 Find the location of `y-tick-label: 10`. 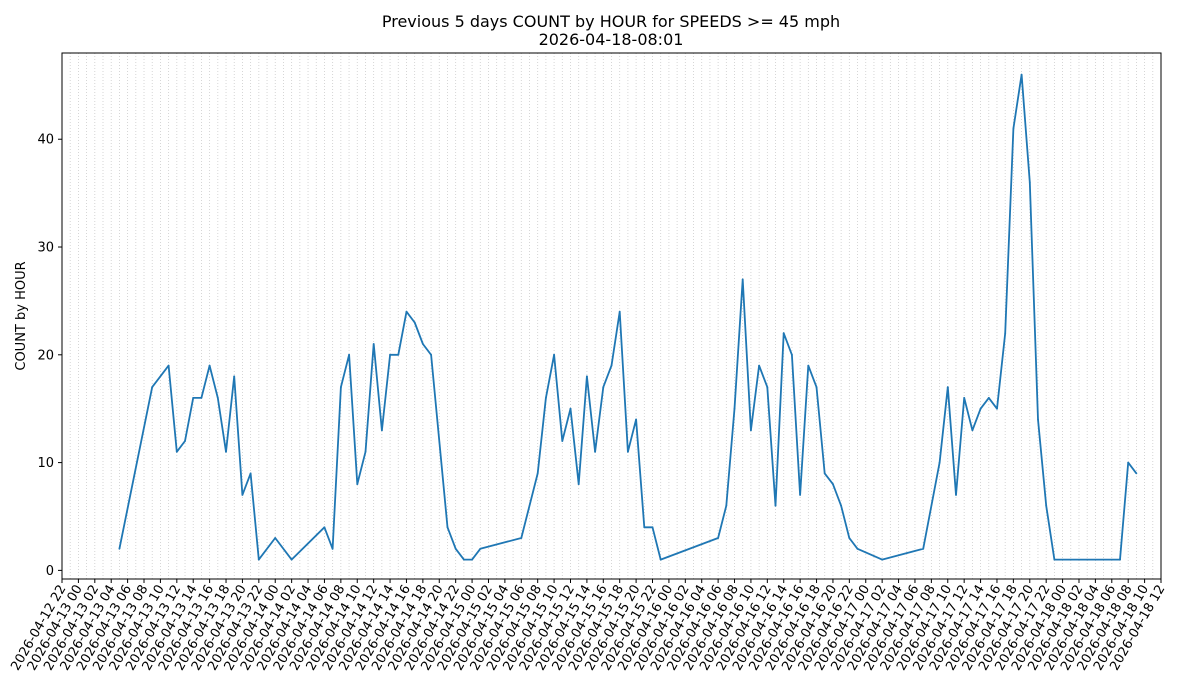

y-tick-label: 10 is located at coordinates (45, 463).